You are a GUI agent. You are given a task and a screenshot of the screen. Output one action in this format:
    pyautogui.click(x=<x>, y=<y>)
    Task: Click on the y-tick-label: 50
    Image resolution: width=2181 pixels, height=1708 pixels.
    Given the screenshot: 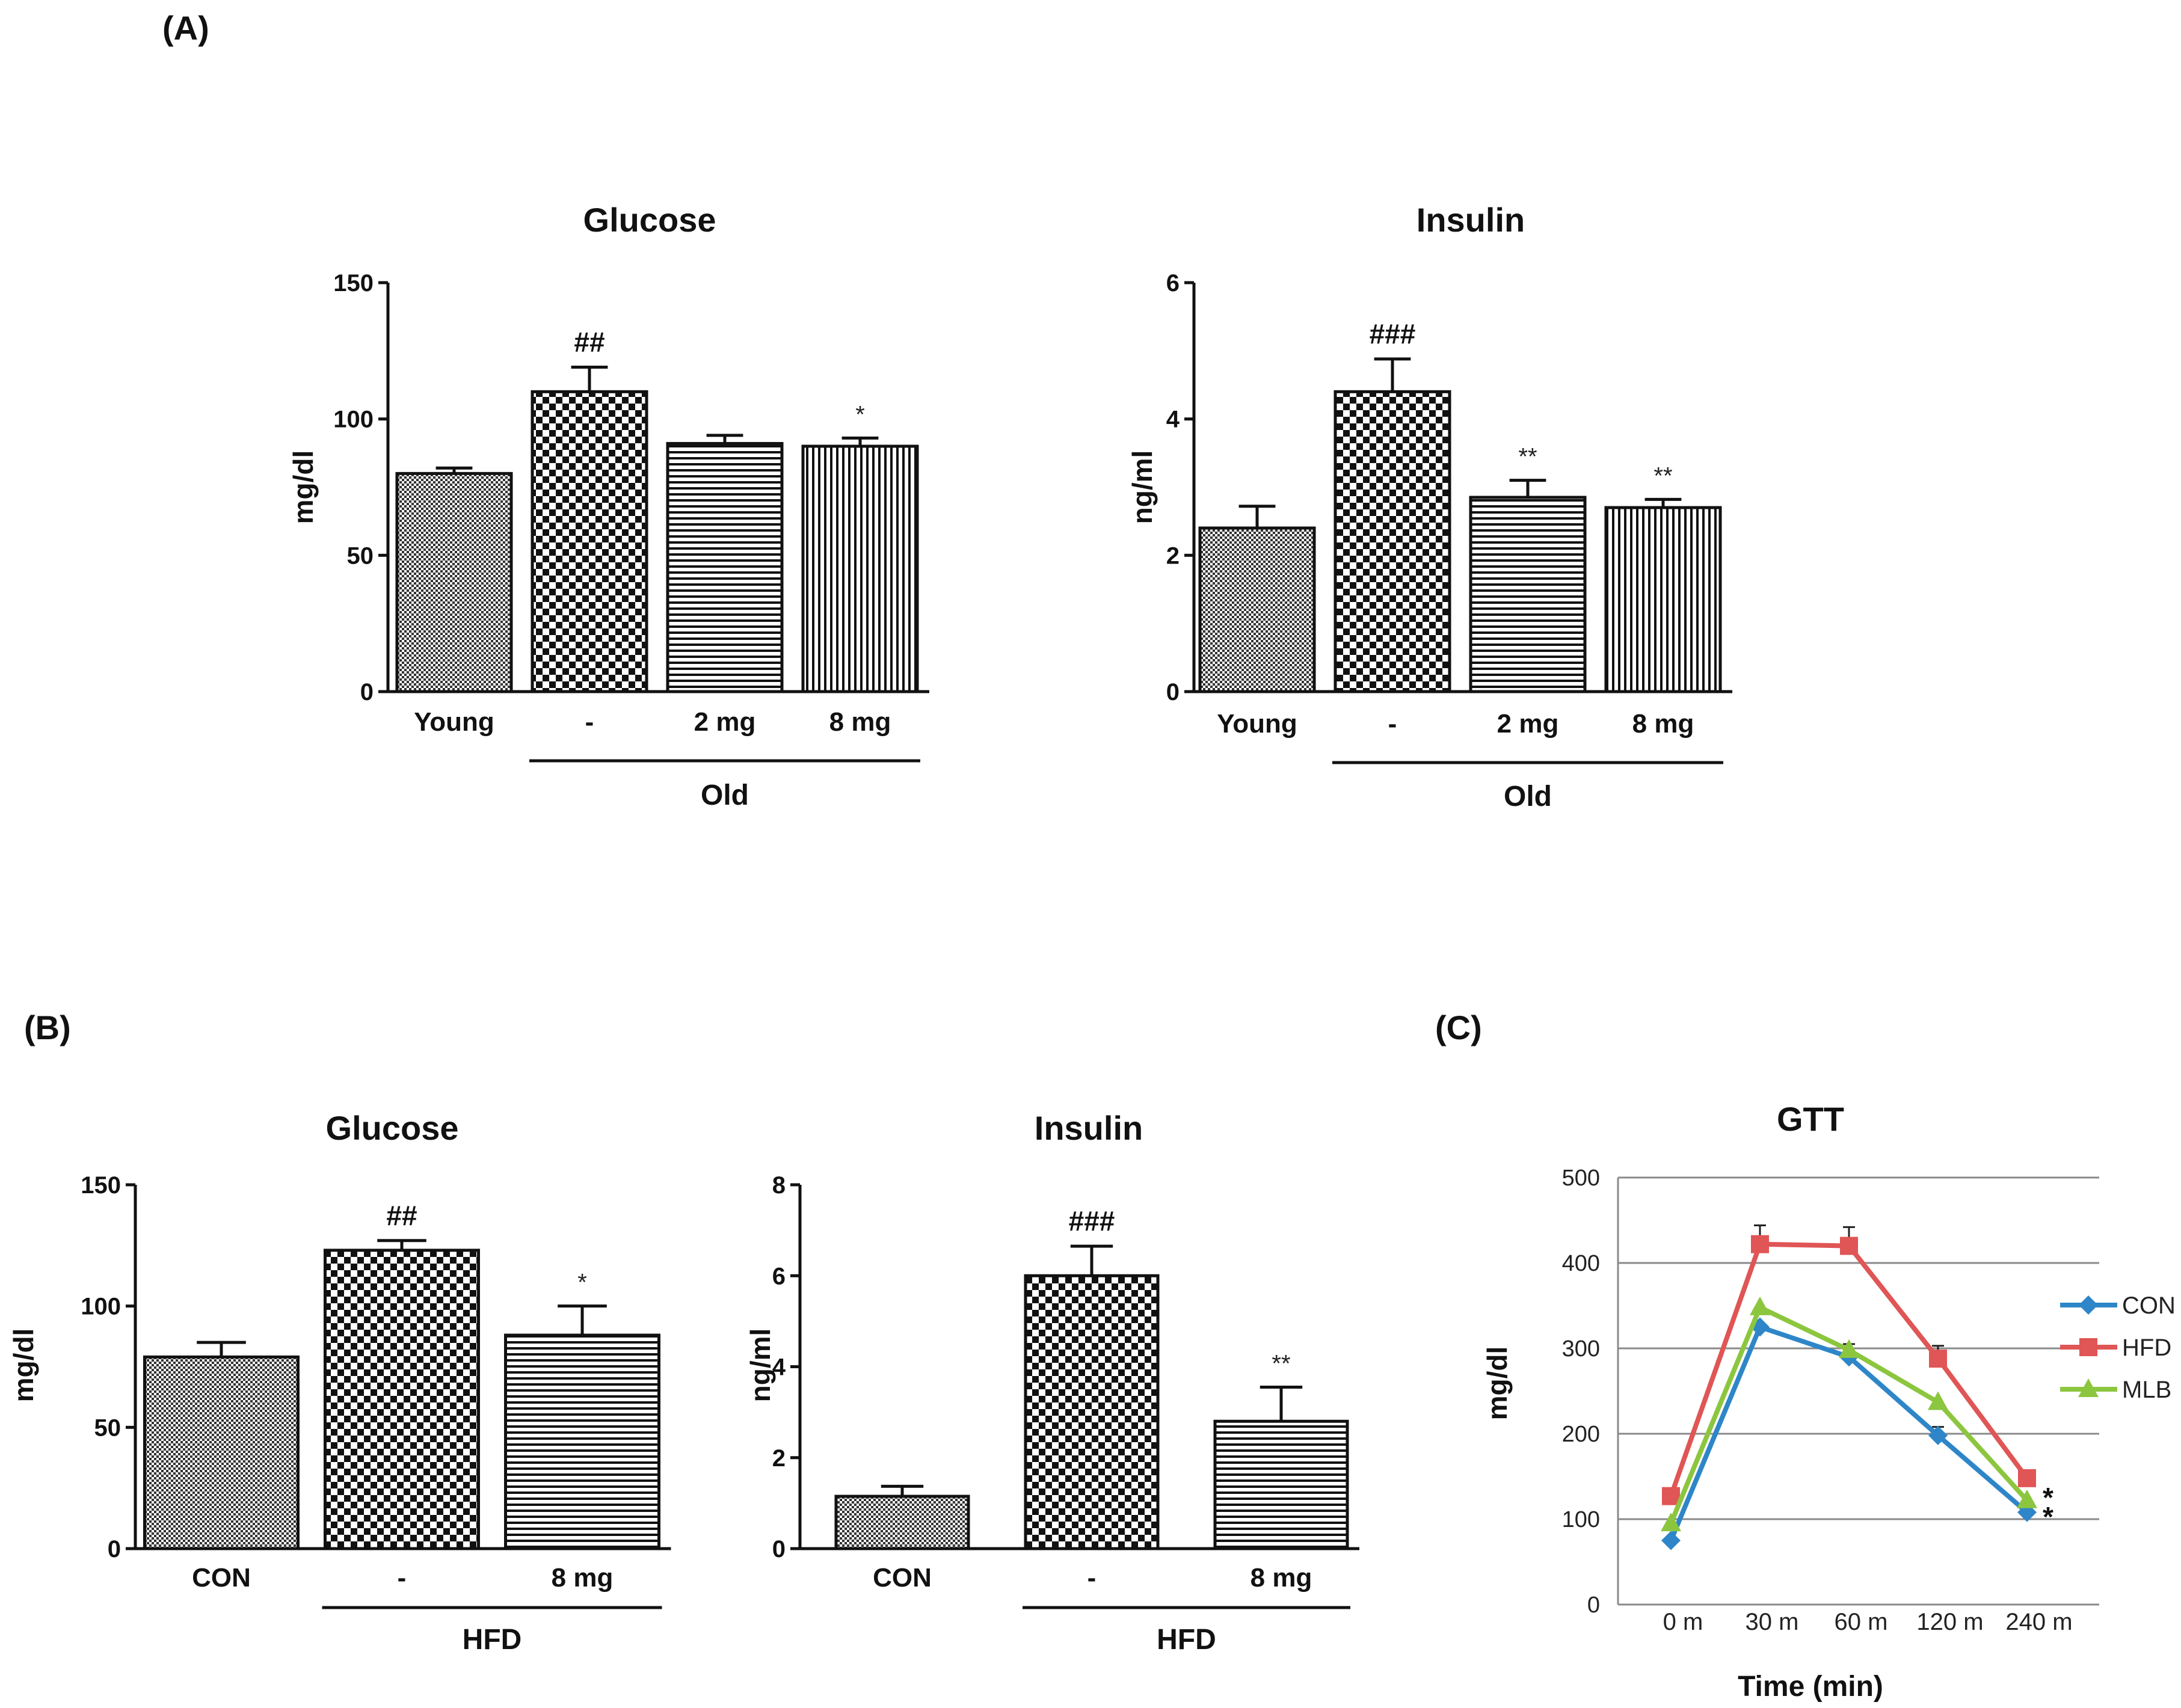 What is the action you would take?
    pyautogui.click(x=108, y=1428)
    